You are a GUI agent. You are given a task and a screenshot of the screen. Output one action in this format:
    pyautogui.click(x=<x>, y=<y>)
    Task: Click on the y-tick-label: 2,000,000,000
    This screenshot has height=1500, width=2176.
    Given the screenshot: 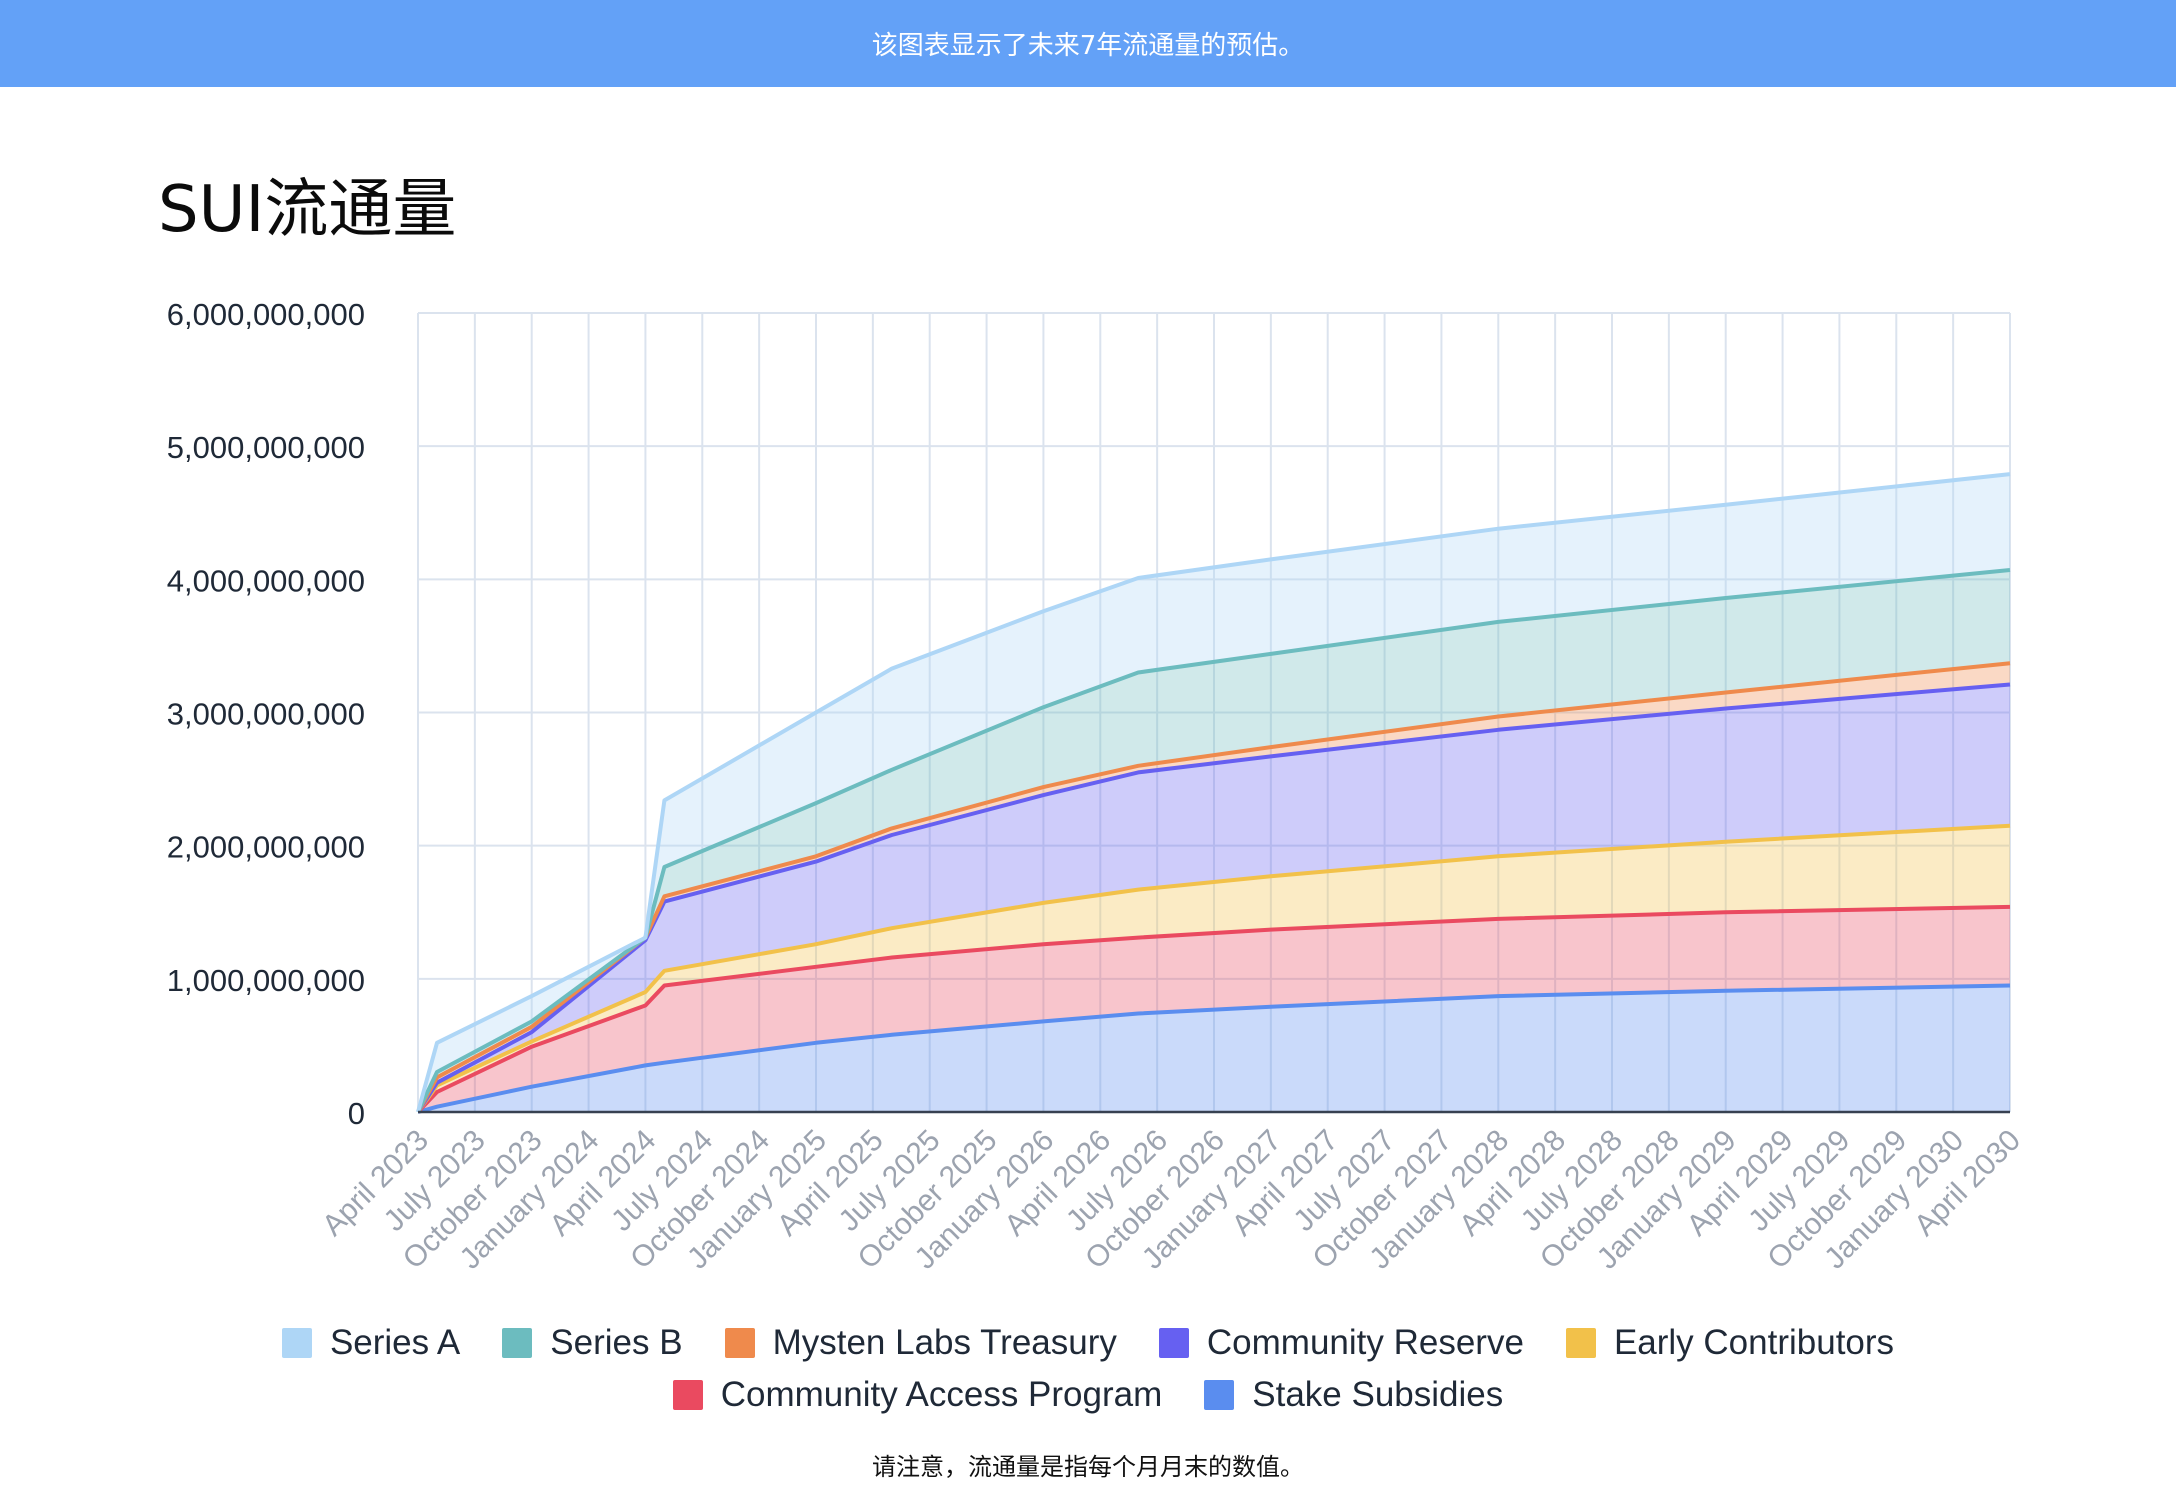 What is the action you would take?
    pyautogui.click(x=266, y=847)
    